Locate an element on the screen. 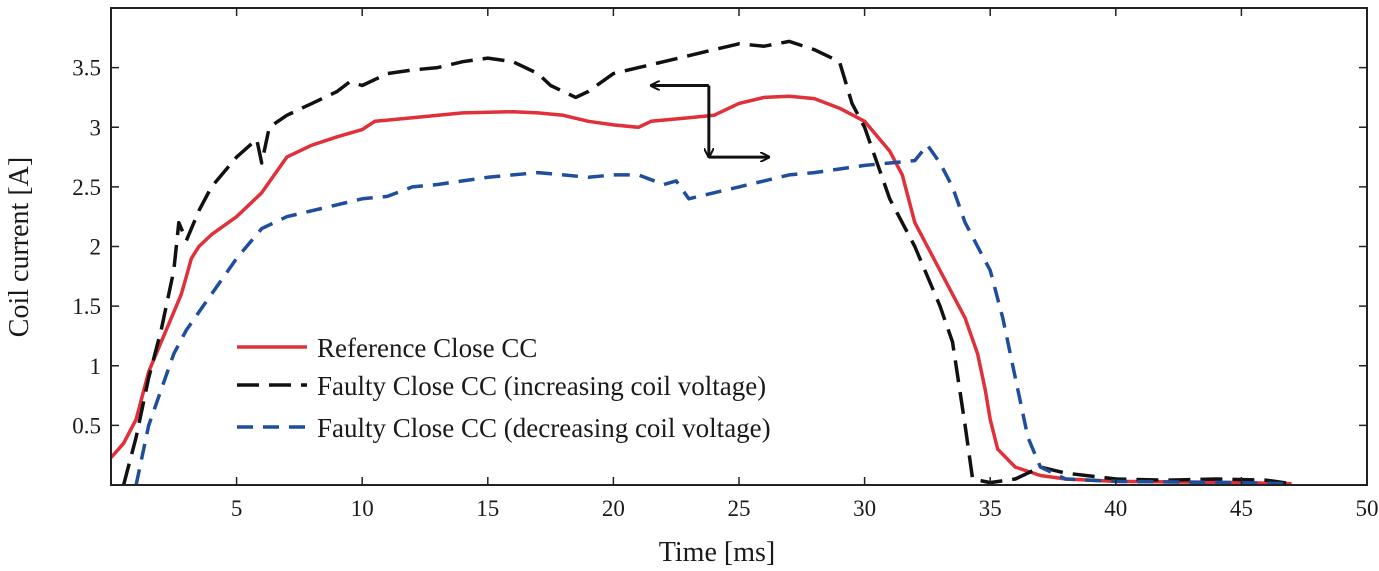 The height and width of the screenshot is (571, 1379). x-tick-label: 40 is located at coordinates (1115, 508).